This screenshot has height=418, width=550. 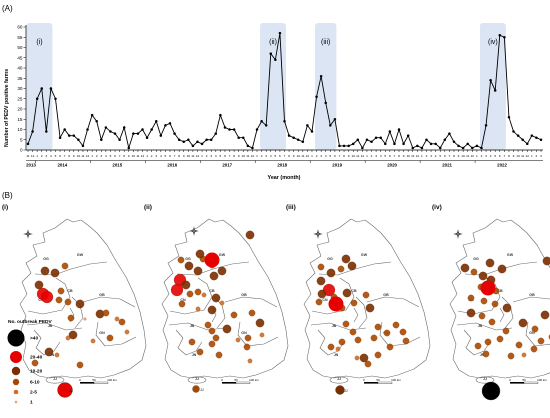 I want to click on month-tick-label: 1, so click(x=367, y=156).